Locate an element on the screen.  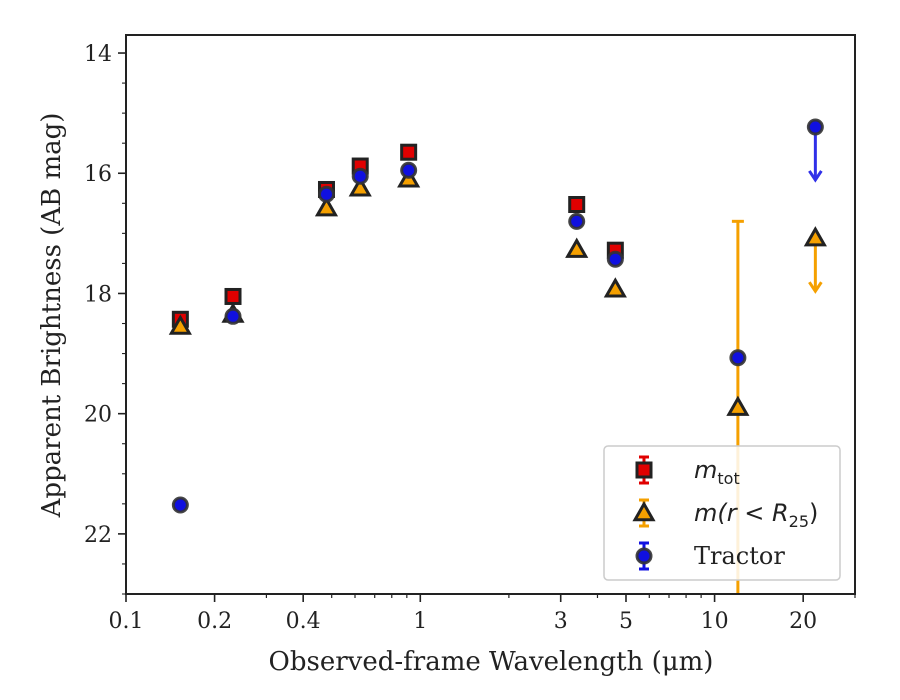
y-tick-label: 22 is located at coordinates (98, 535).